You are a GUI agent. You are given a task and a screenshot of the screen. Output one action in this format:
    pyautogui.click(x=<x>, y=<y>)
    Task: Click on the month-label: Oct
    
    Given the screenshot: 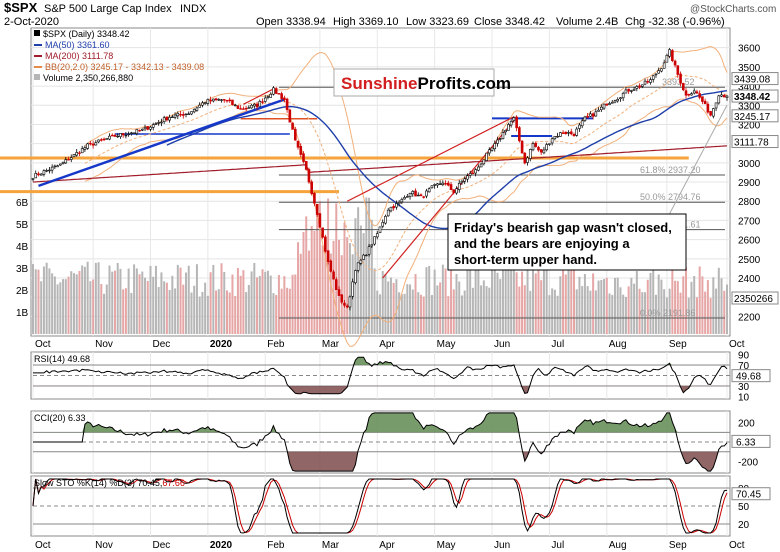 What is the action you would take?
    pyautogui.click(x=43, y=545)
    